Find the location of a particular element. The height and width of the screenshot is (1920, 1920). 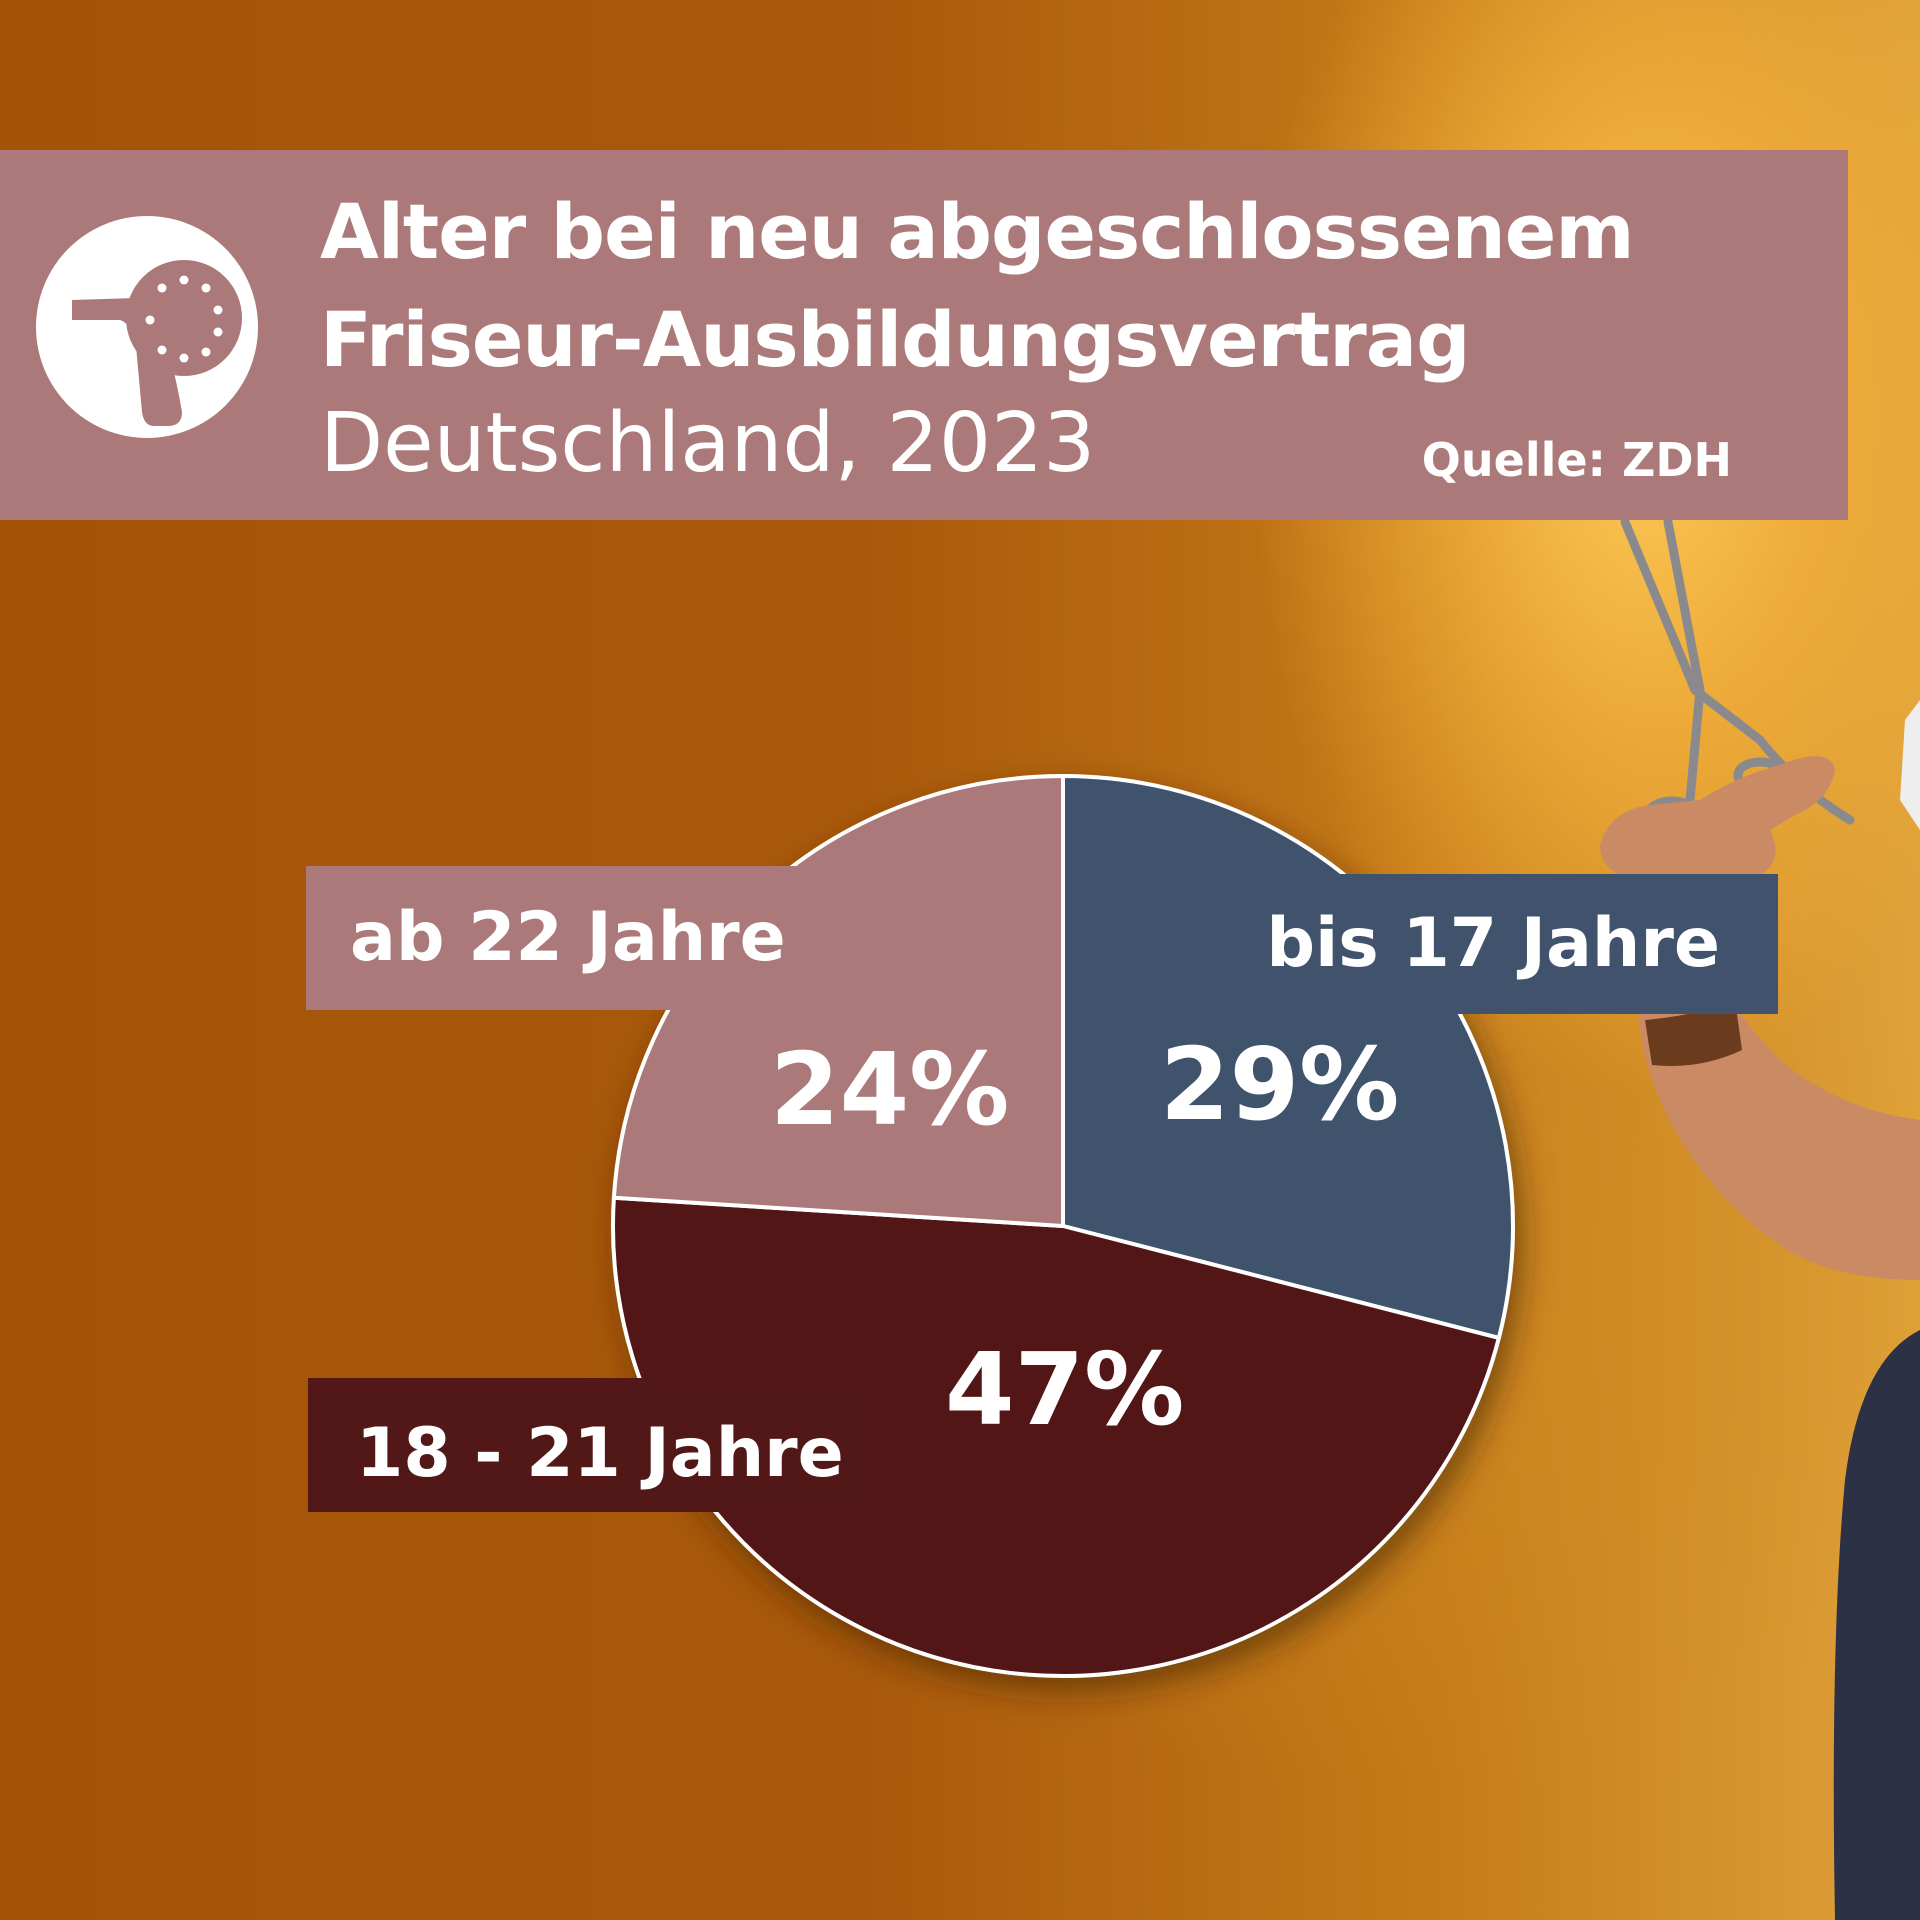

title-line-2: Friseur-Ausbildungsvertrag is located at coordinates (895, 339).